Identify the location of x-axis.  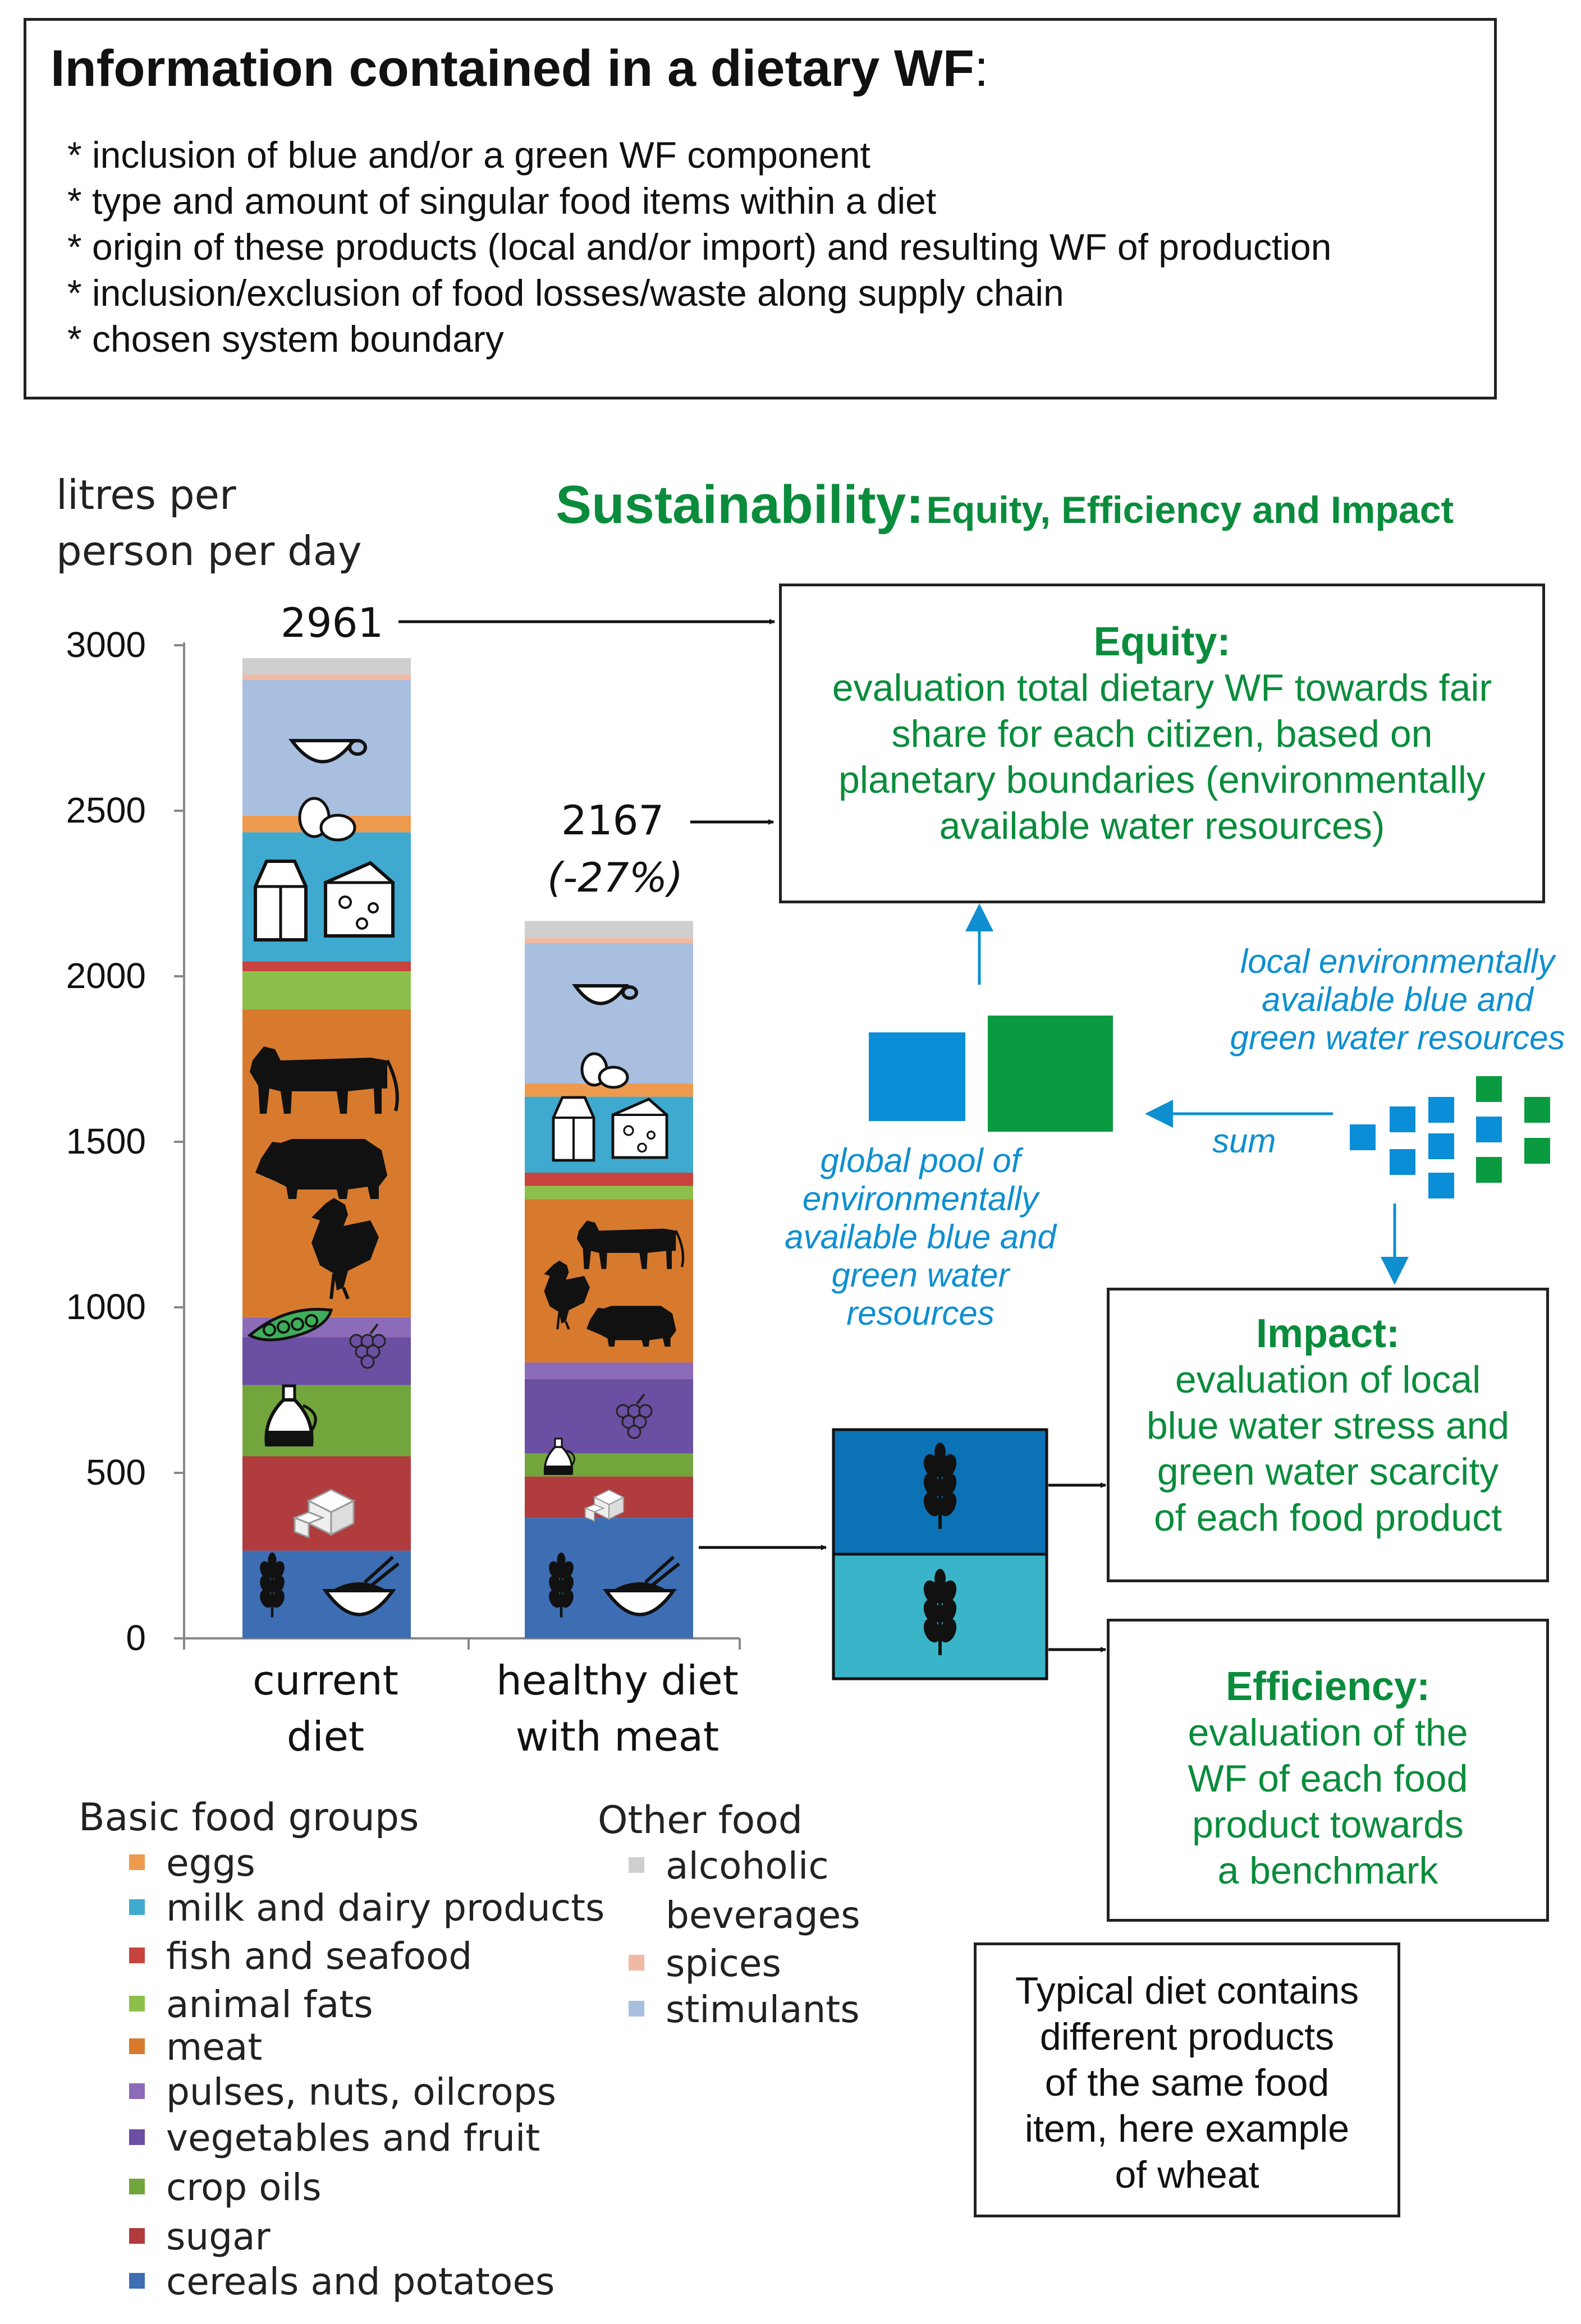
(457, 1643).